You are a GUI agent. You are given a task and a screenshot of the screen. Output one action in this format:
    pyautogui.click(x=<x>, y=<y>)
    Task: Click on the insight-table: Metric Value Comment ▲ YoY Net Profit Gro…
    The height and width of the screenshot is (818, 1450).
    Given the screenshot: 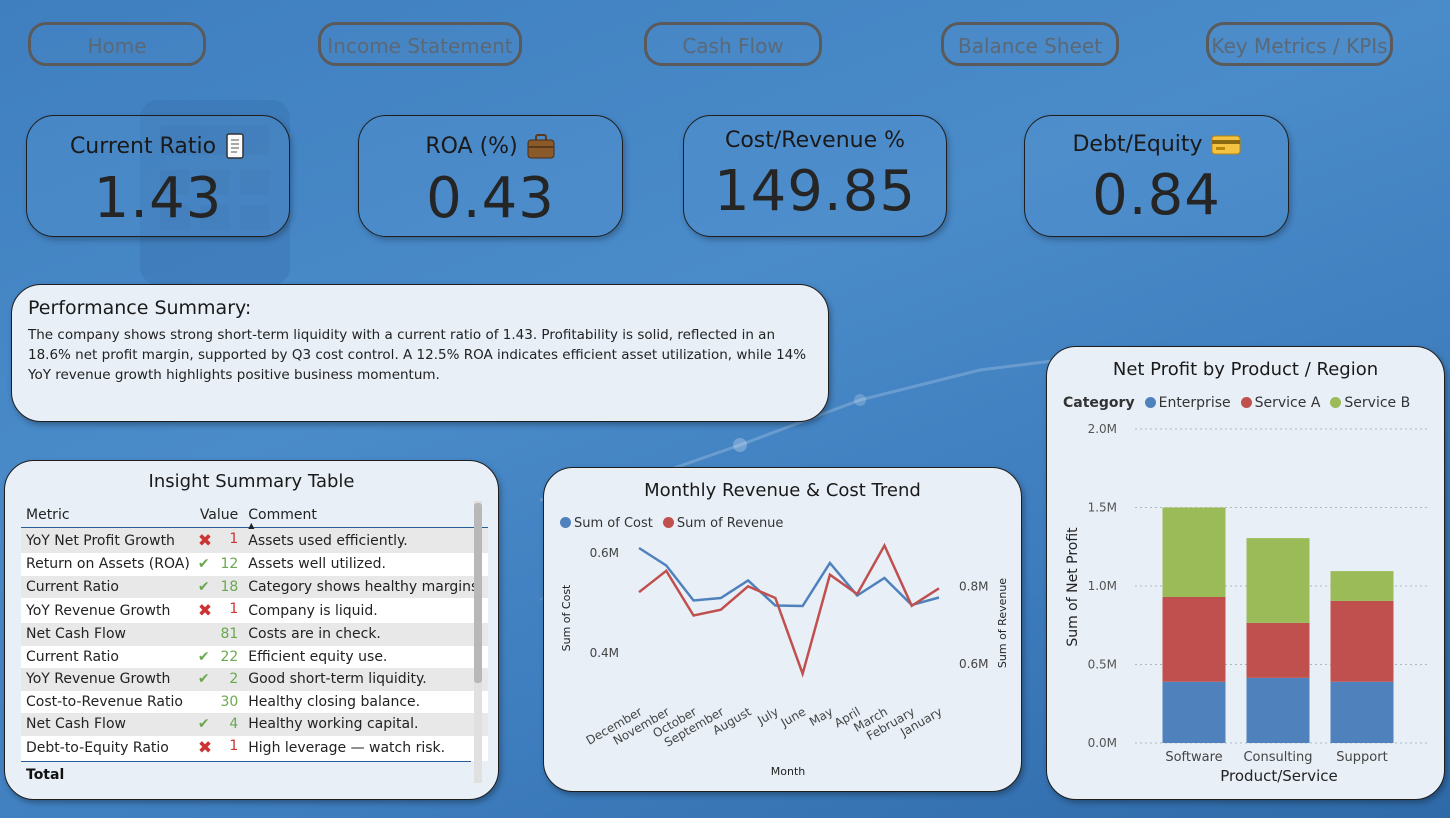 What is the action you would take?
    pyautogui.click(x=254, y=631)
    